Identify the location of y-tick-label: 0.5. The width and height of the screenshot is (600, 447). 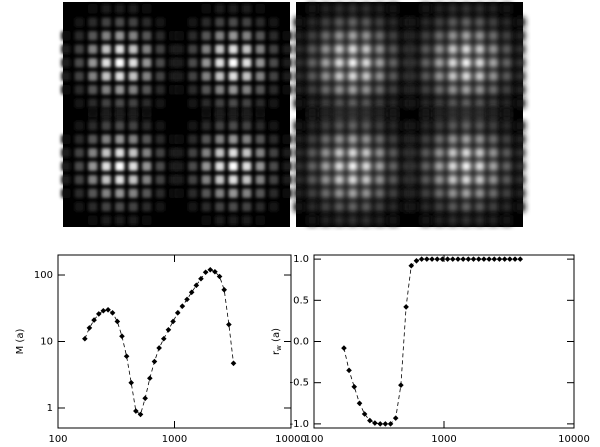
(301, 300).